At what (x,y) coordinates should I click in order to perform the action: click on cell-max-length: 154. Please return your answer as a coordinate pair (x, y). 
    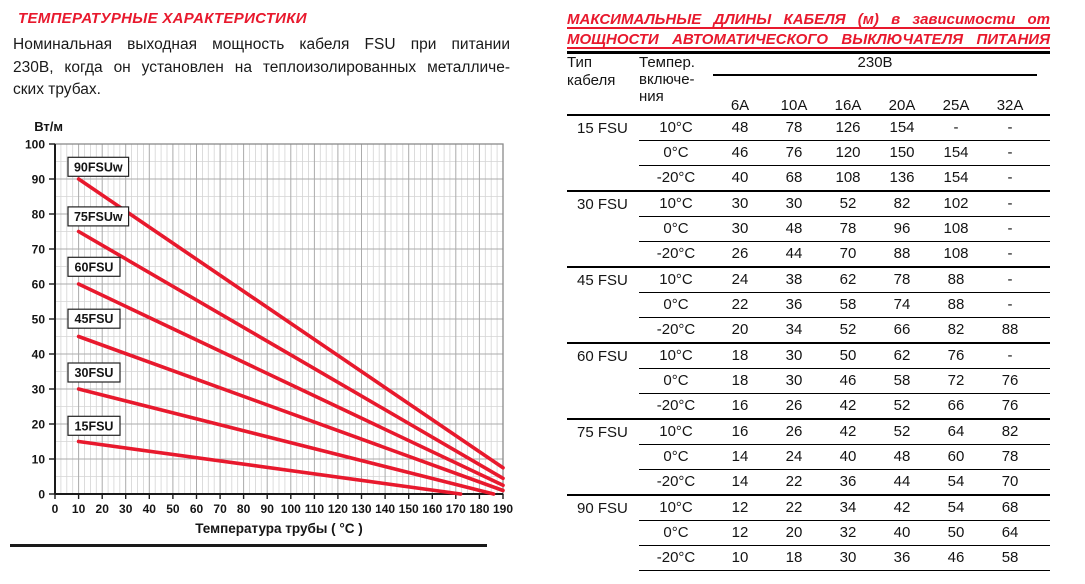
    Looking at the image, I should click on (956, 153).